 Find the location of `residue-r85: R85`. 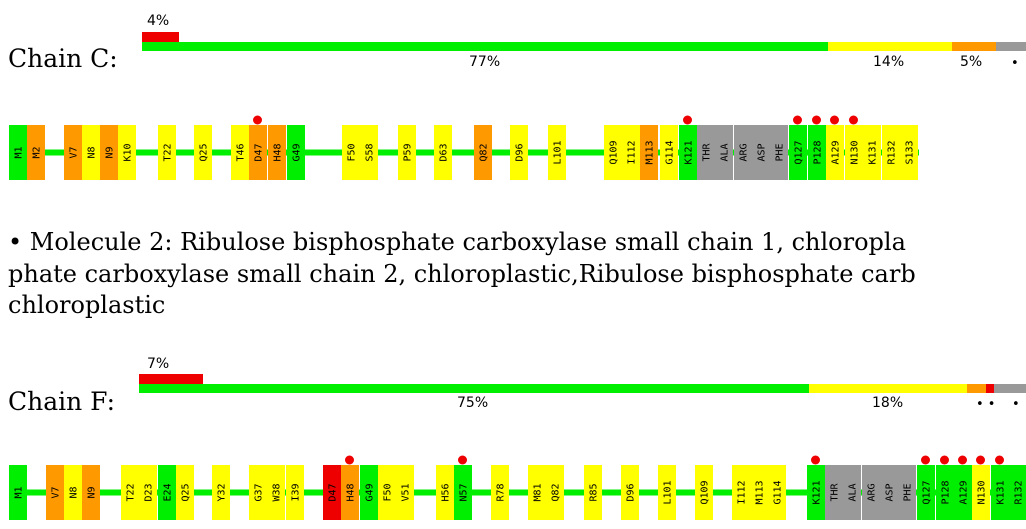

residue-r85: R85 is located at coordinates (593, 492).